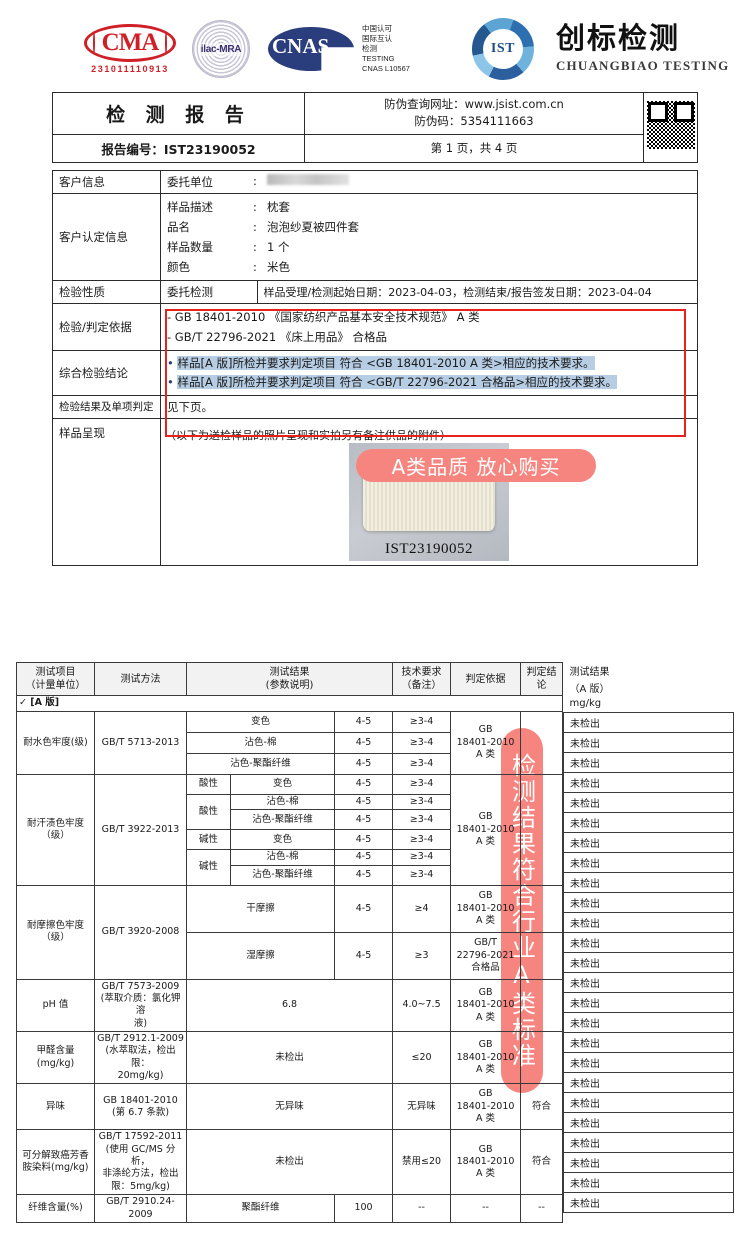 The width and height of the screenshot is (750, 1253). Describe the element at coordinates (140, 1058) in the screenshot. I see `cell-method-formaldehyde: GB/T 2912.1-2009 (水萃取法，检出限： 20mg/kg)` at that location.